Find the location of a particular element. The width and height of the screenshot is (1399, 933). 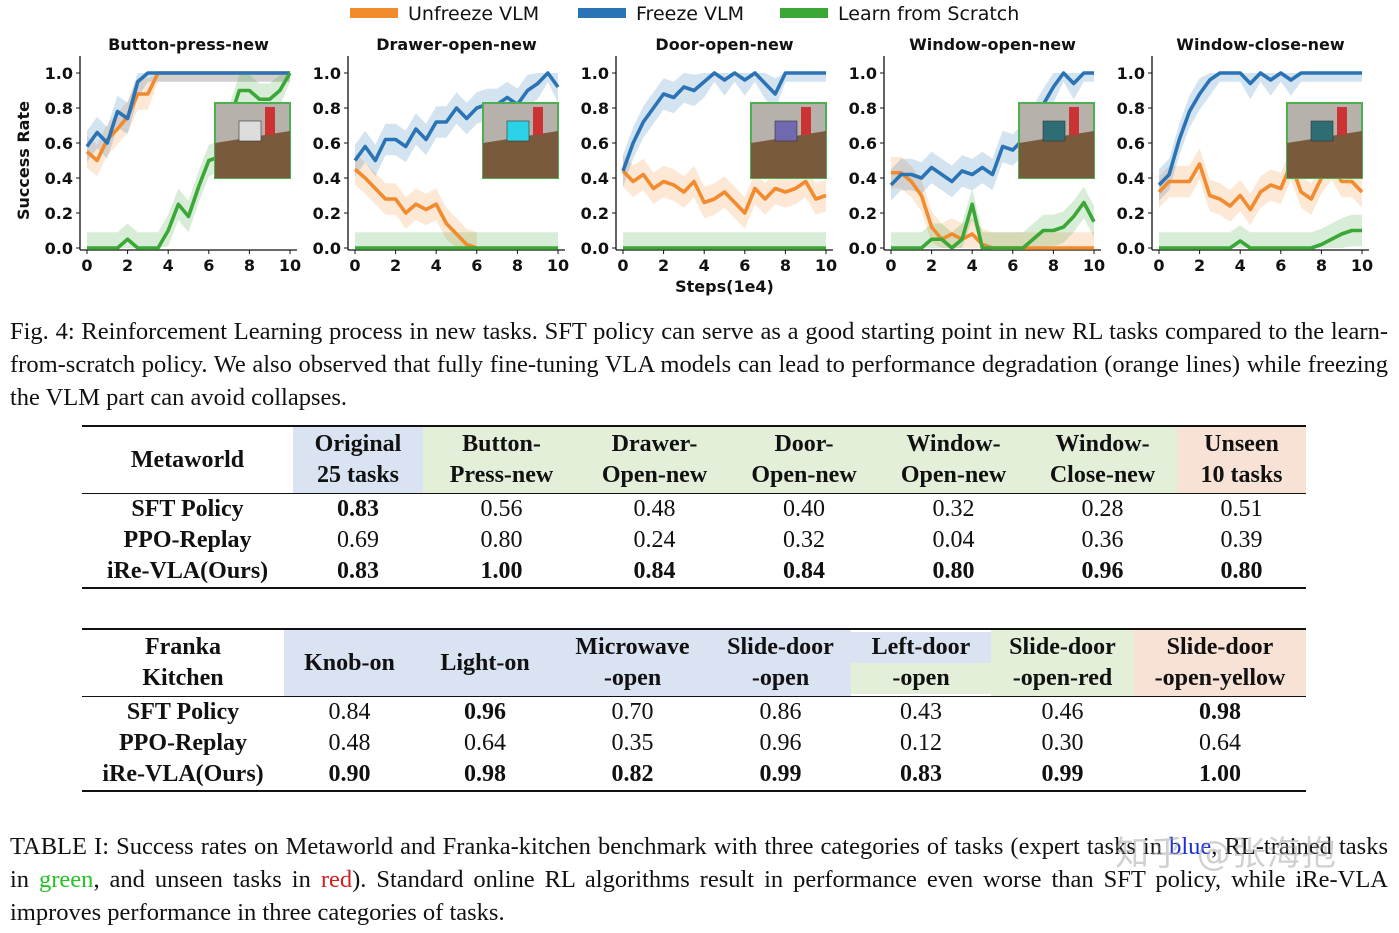

row-label: SFT Policy is located at coordinates (183, 712).